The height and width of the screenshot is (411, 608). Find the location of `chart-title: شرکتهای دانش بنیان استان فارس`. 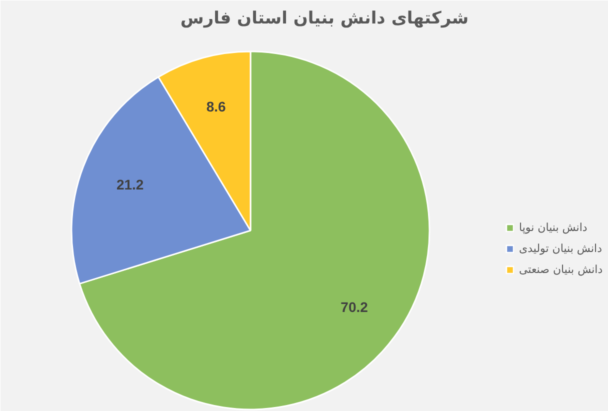

chart-title: شرکتهای دانش بنیان استان فارس is located at coordinates (324, 18).